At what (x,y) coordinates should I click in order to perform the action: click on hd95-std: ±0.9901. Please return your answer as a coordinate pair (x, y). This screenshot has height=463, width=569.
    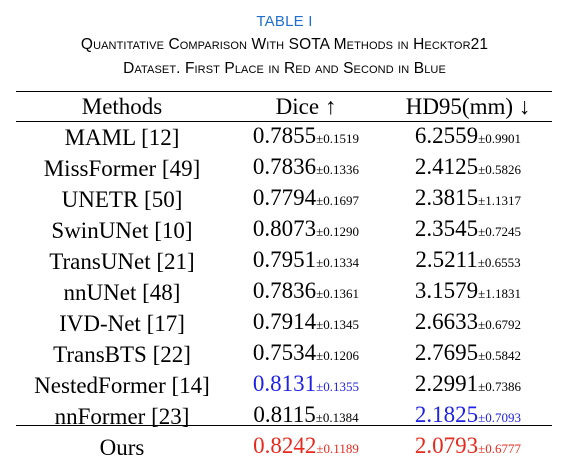
    Looking at the image, I should click on (500, 138).